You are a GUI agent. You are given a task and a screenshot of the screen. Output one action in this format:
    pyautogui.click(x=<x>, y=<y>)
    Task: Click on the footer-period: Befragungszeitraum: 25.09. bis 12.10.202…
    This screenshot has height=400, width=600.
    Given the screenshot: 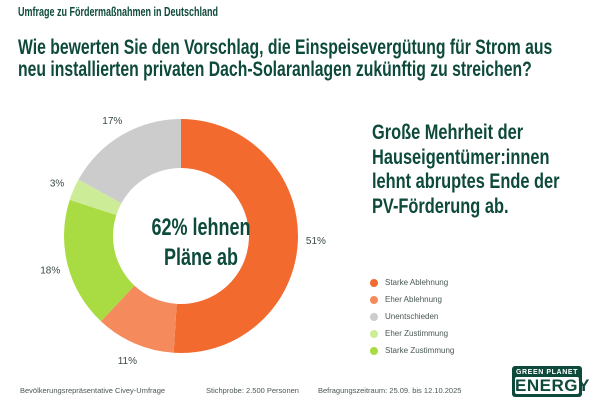 What is the action you would take?
    pyautogui.click(x=390, y=390)
    